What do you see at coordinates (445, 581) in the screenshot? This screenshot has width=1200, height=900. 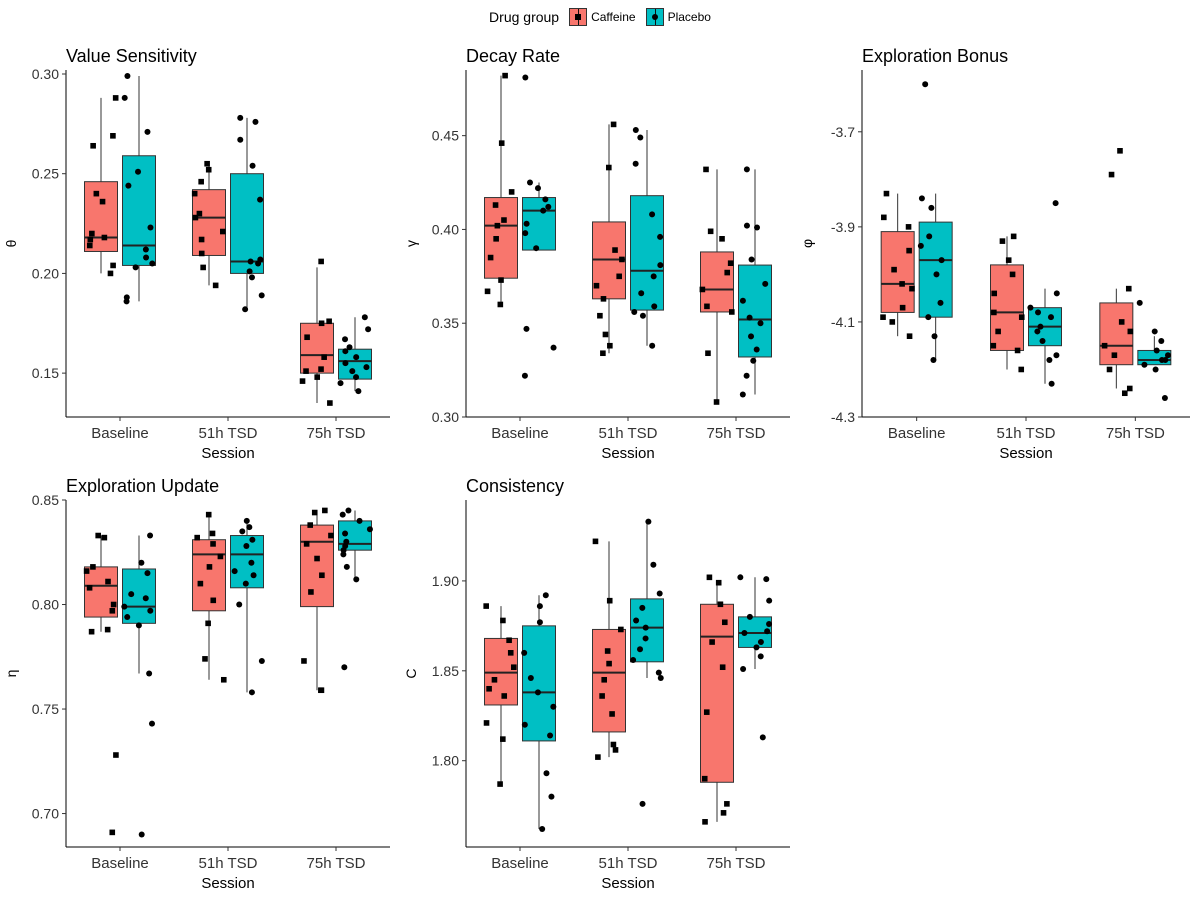 I see `y-tick-label: 1.90` at bounding box center [445, 581].